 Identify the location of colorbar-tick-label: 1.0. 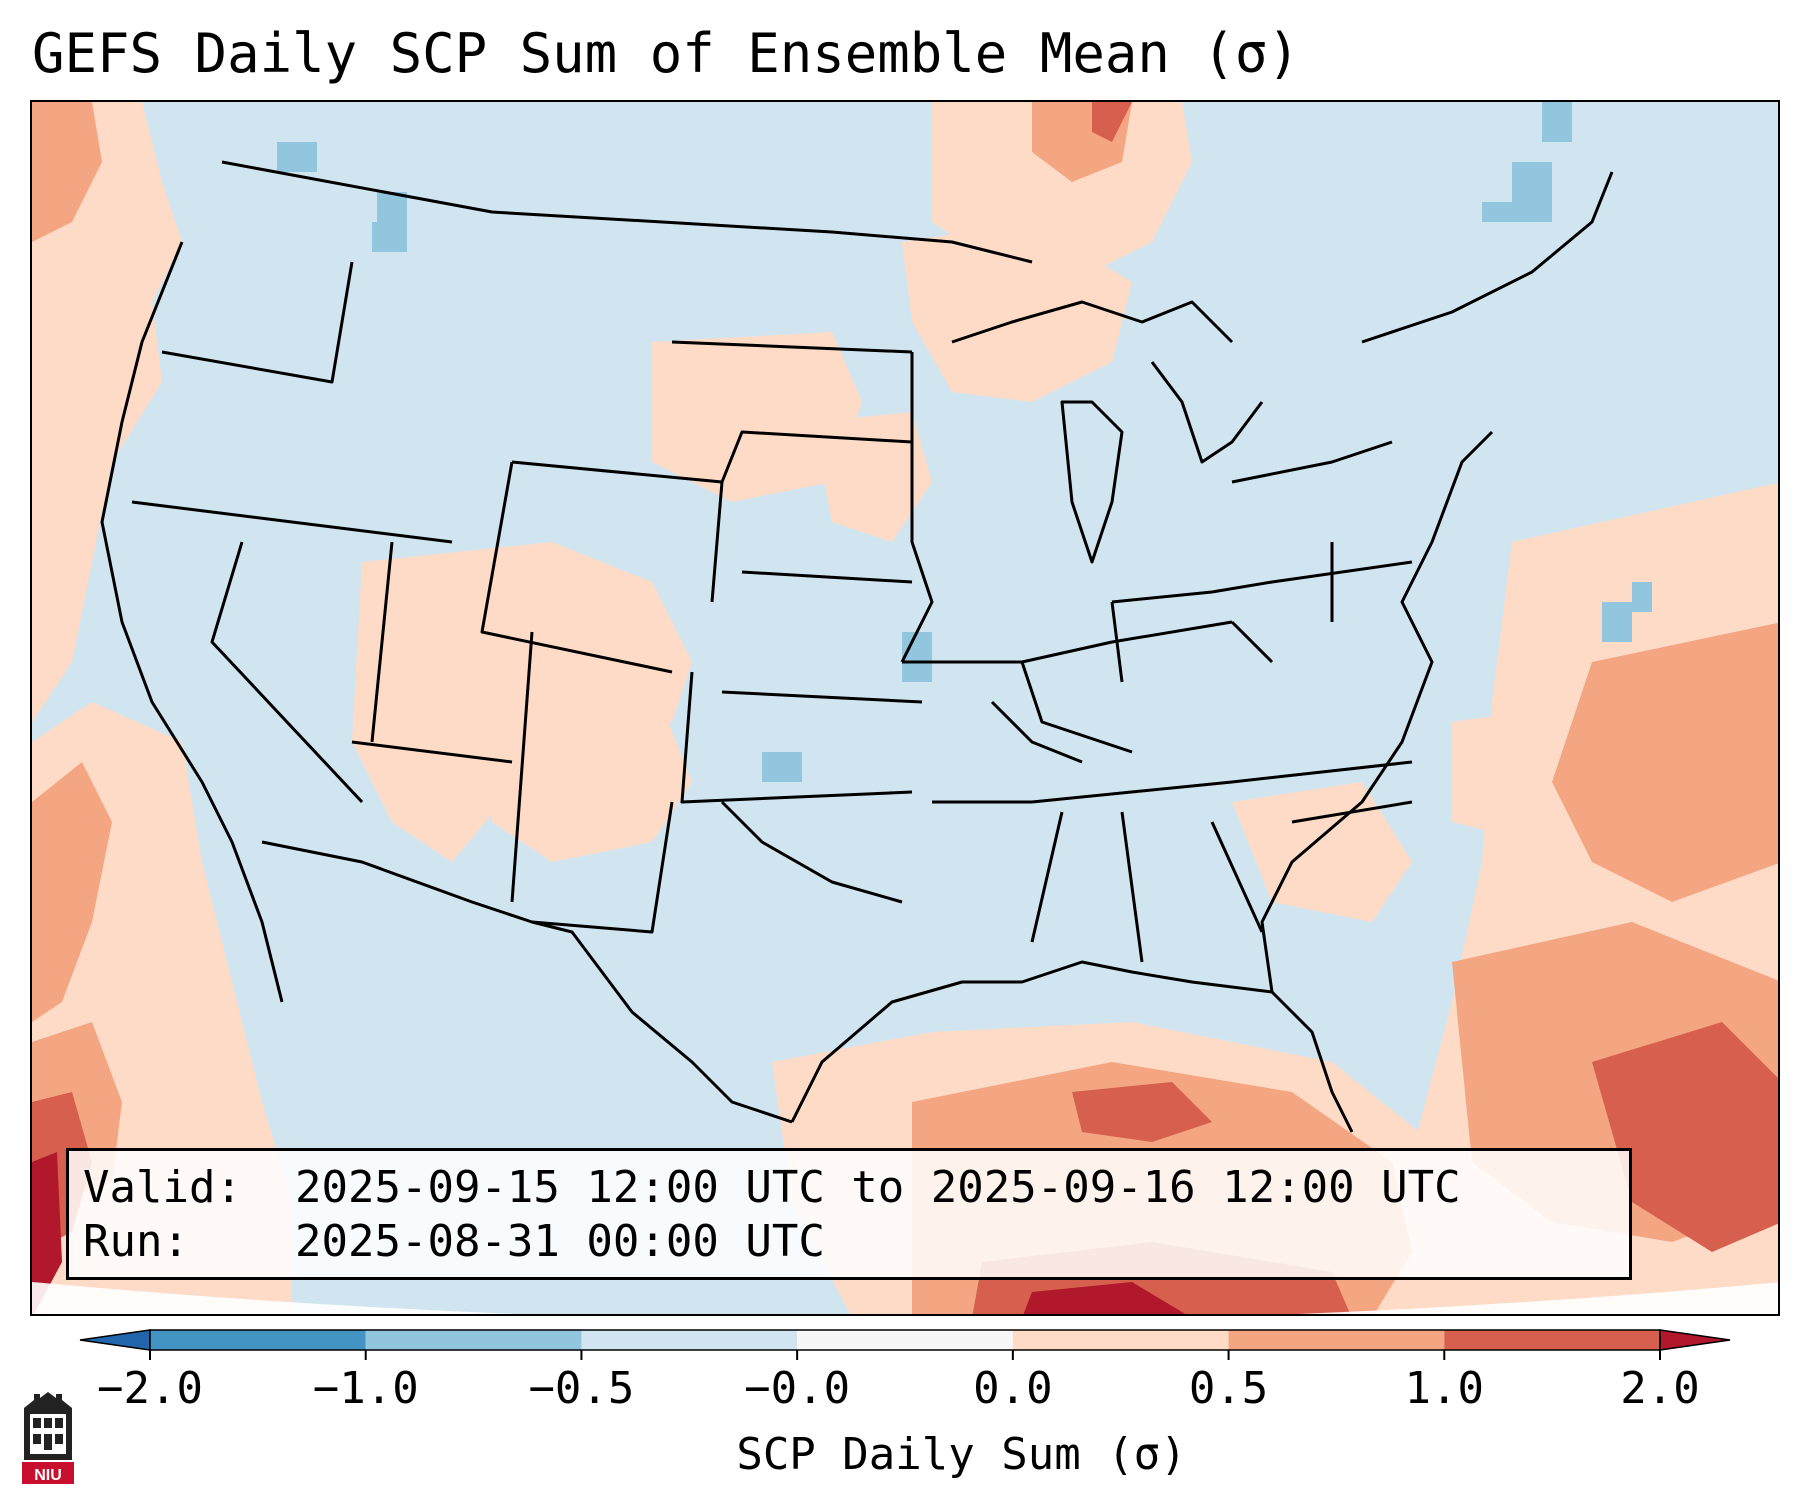
(1444, 1388).